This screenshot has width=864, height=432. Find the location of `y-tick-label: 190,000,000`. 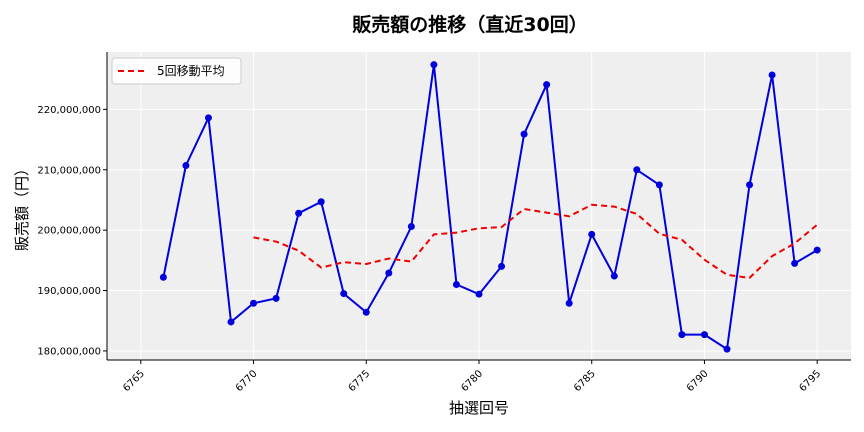

y-tick-label: 190,000,000 is located at coordinates (69, 291).